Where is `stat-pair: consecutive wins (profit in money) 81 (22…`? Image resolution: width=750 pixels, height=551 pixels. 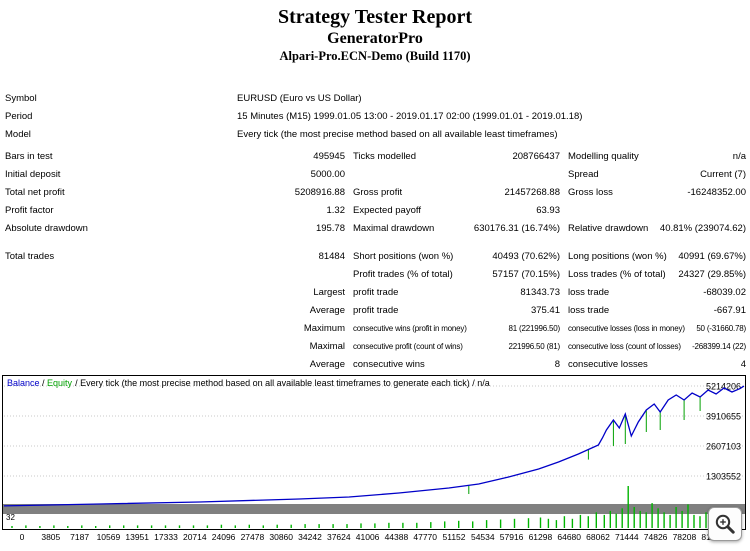
stat-pair: consecutive wins (profit in money) 81 (22… is located at coordinates (456, 328).